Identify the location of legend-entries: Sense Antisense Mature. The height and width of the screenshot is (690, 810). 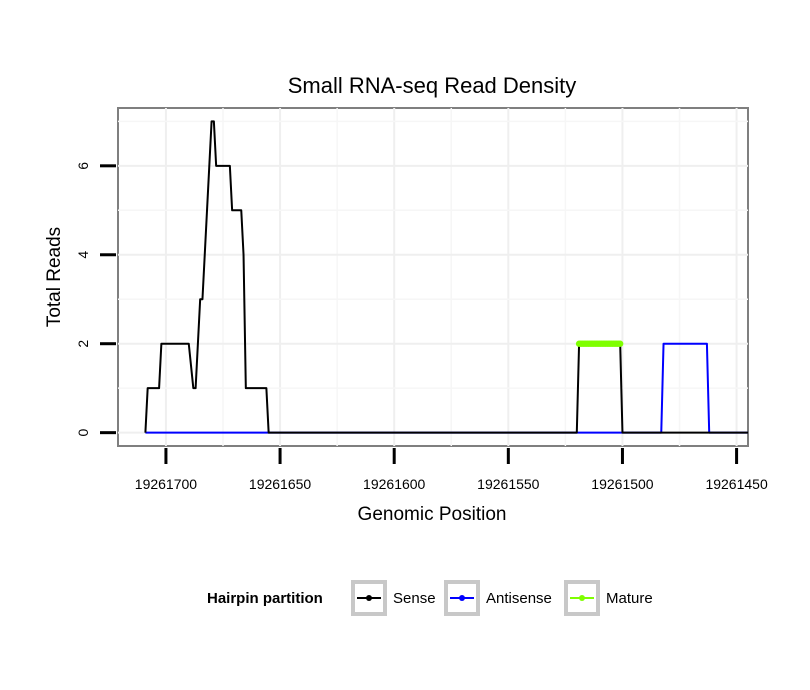
(502, 598).